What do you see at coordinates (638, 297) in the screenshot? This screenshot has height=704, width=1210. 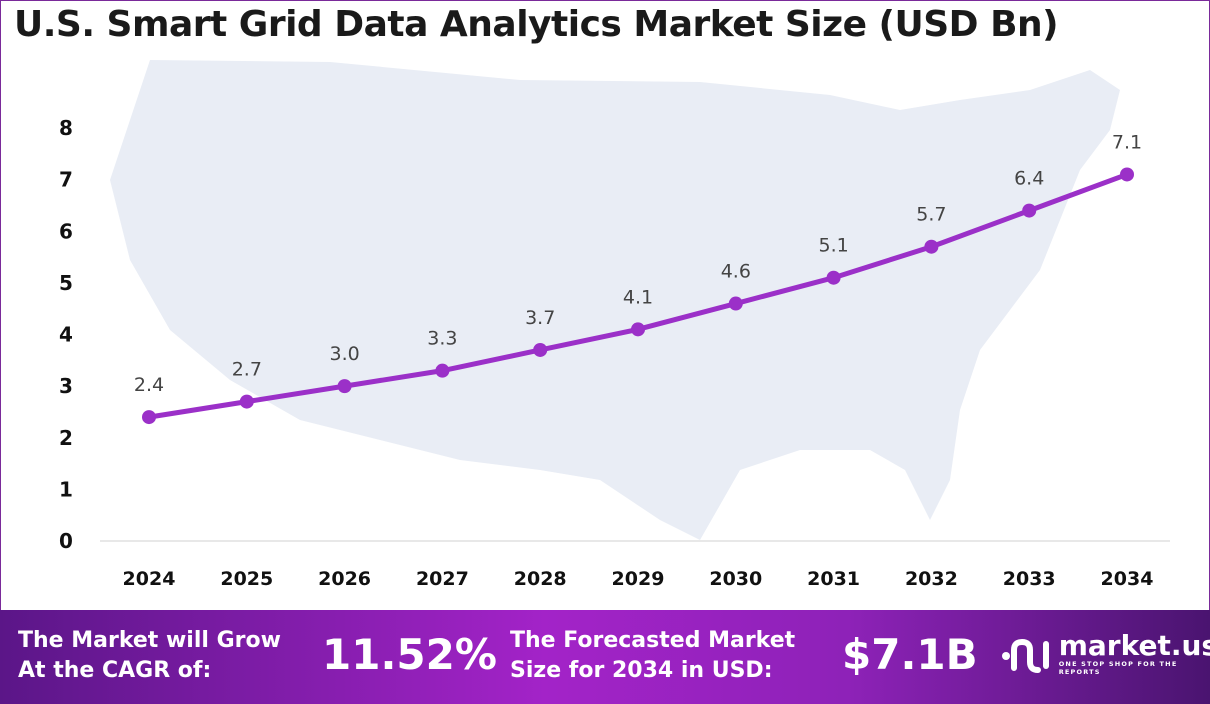 I see `data-label: 4.1` at bounding box center [638, 297].